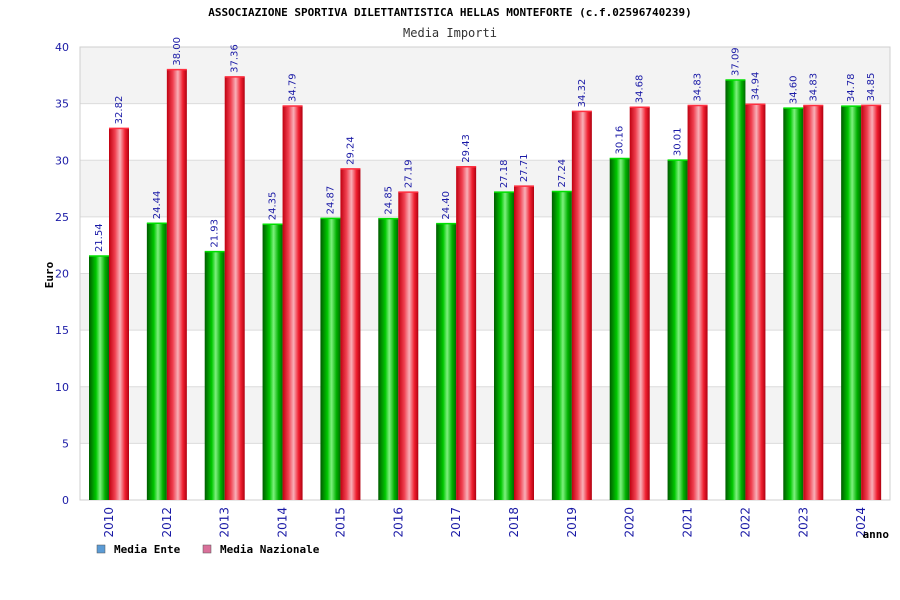 The image size is (900, 600). I want to click on value-label: 38.00, so click(177, 51).